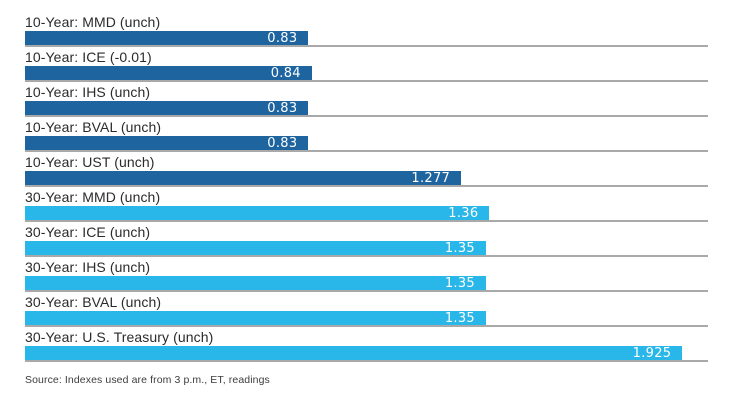 This screenshot has width=740, height=400. I want to click on bar-value-label: 1.36, so click(463, 213).